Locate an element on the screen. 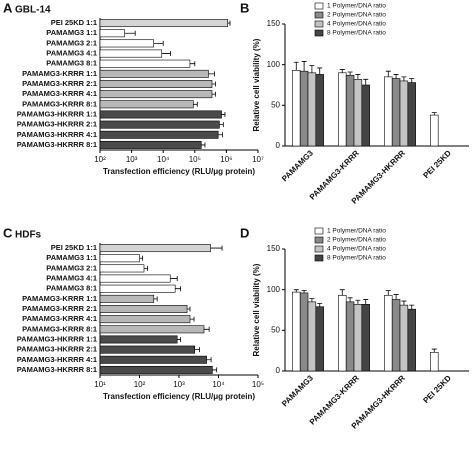 Image resolution: width=474 pixels, height=451 pixels. category-label: PEI 25KD is located at coordinates (437, 164).